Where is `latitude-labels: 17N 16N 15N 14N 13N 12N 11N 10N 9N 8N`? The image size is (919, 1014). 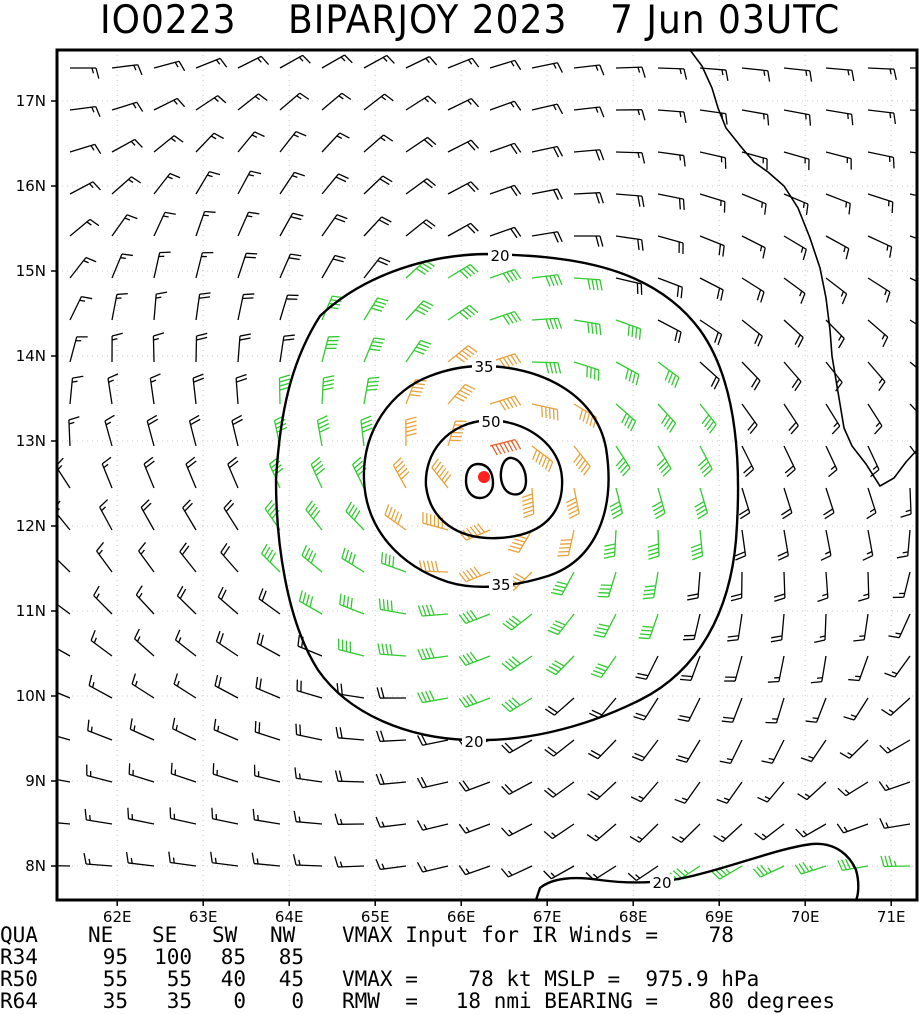
latitude-labels: 17N 16N 15N 14N 13N 12N 11N 10N 9N 8N is located at coordinates (31, 483).